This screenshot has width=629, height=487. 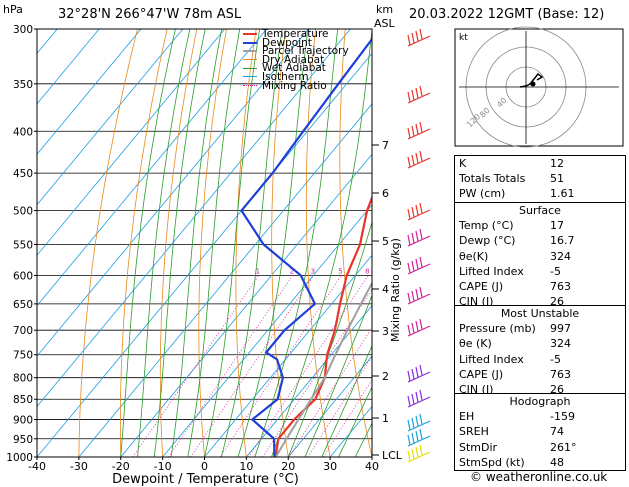 What do you see at coordinates (557, 302) in the screenshot?
I see `value: 26` at bounding box center [557, 302].